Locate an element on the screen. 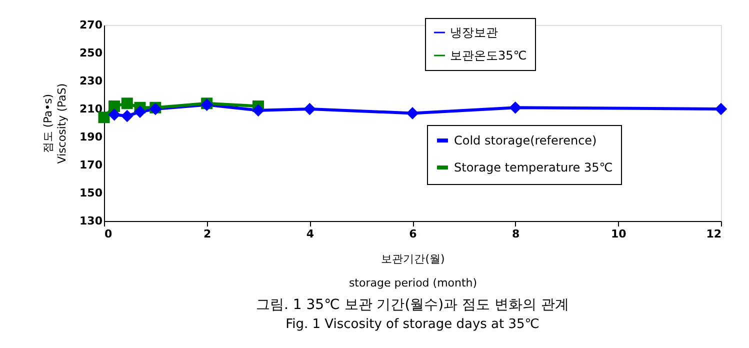 The width and height of the screenshot is (749, 348). y-tick-label: 210 is located at coordinates (91, 109).